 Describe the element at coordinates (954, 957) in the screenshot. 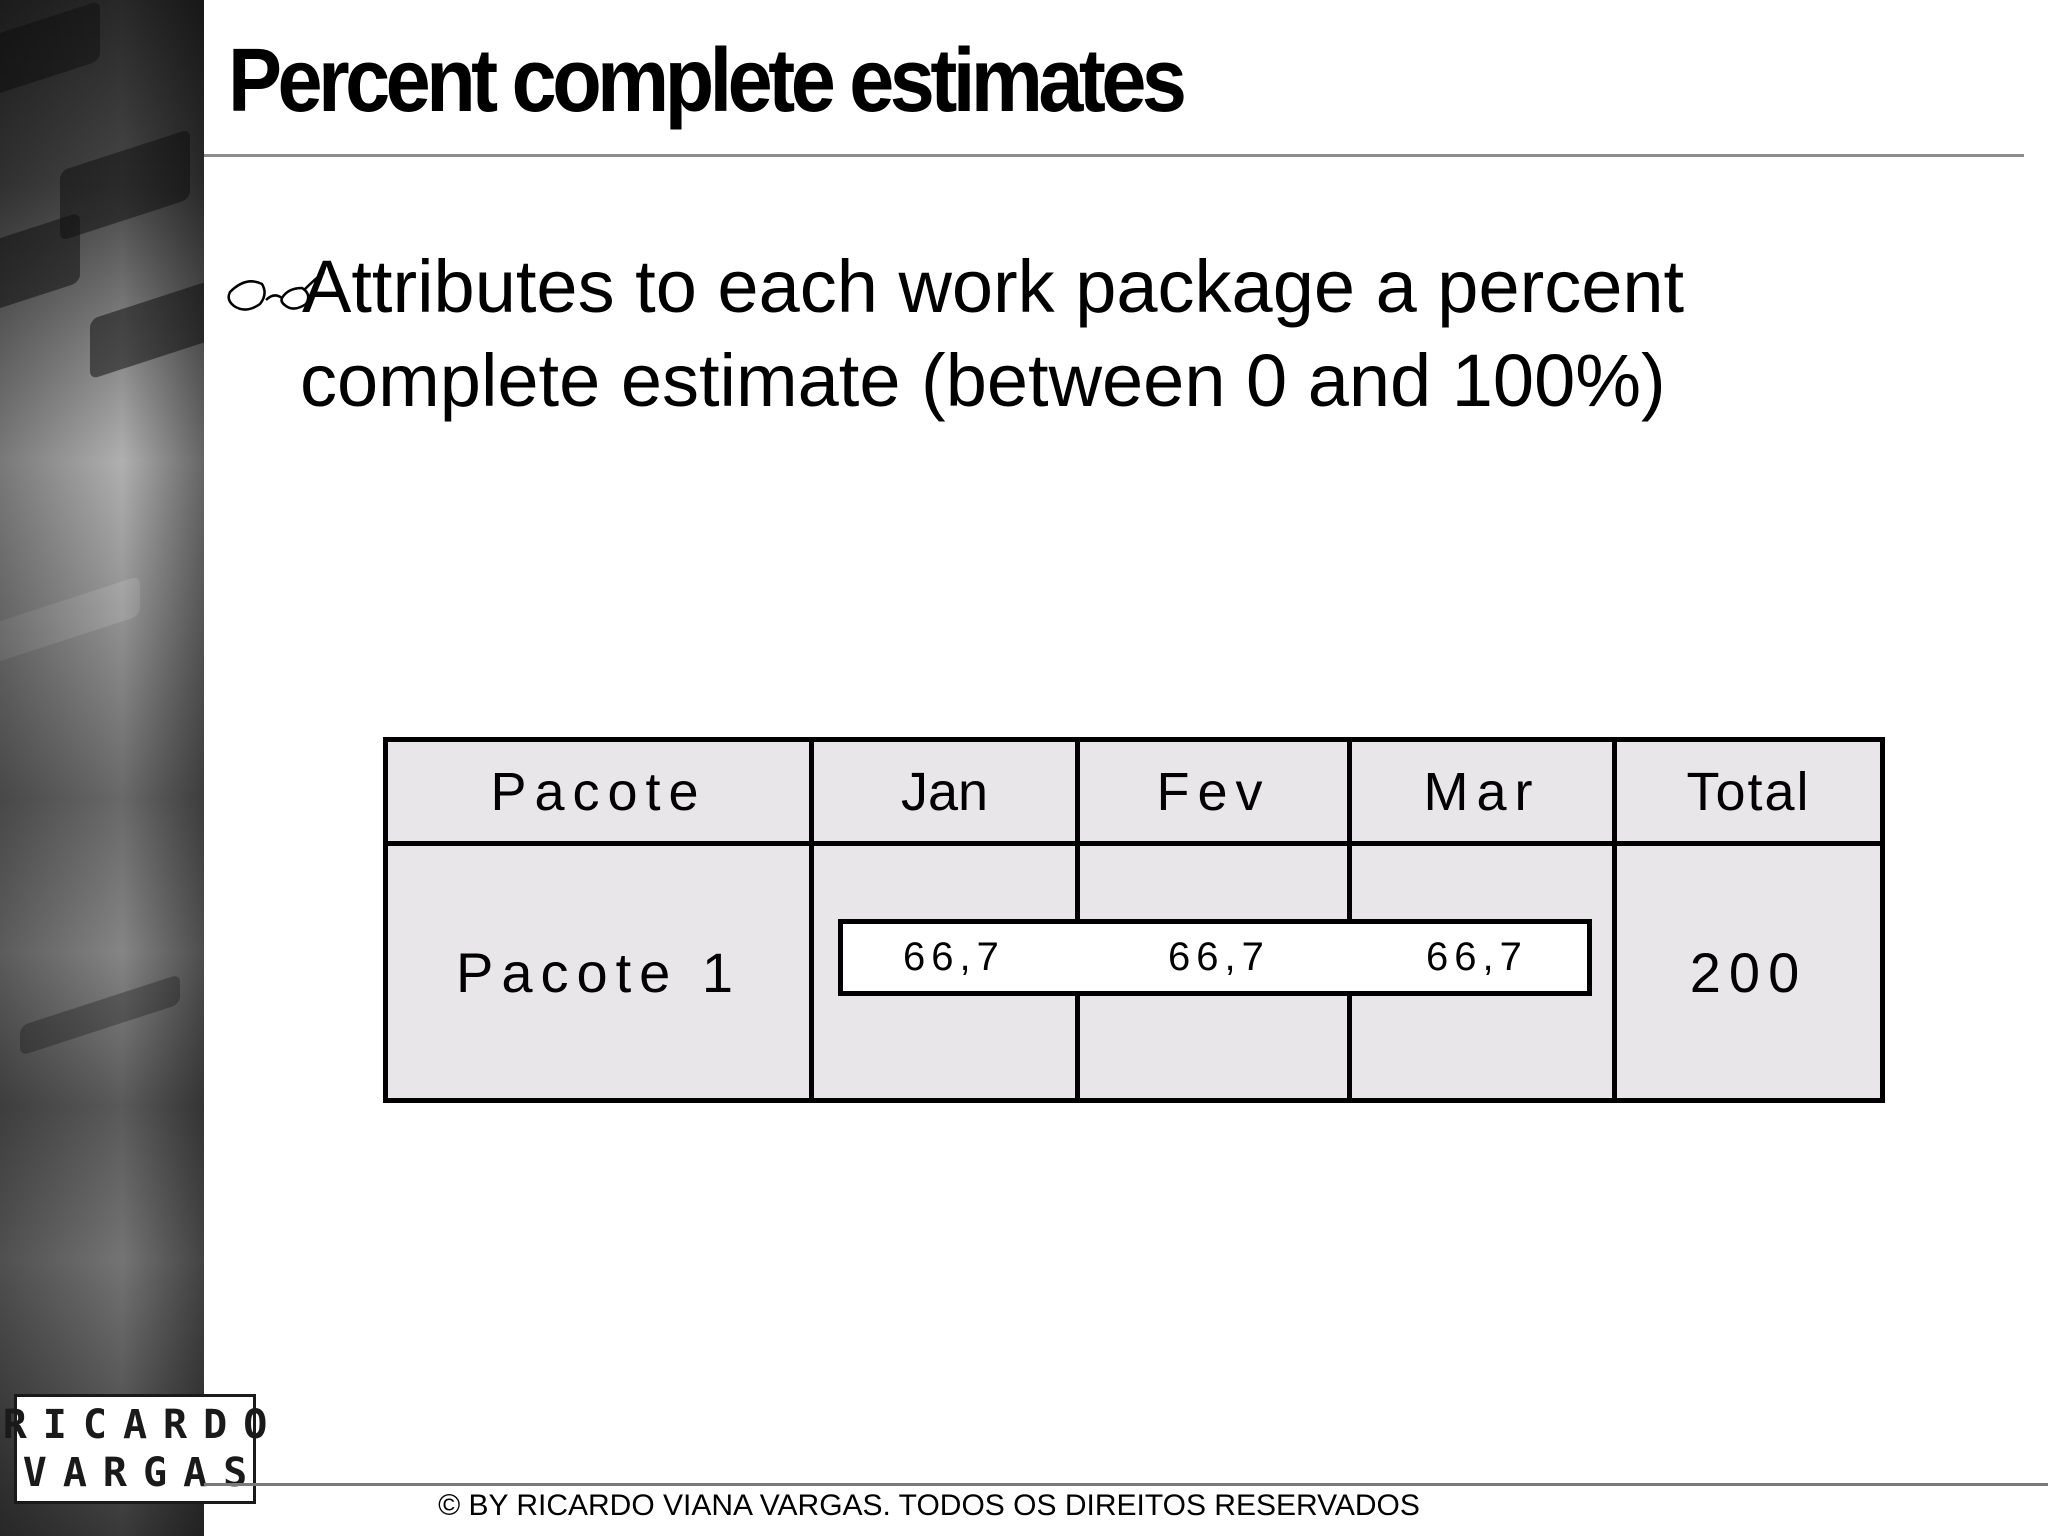

I see `bar-value-jan: 66,7` at that location.